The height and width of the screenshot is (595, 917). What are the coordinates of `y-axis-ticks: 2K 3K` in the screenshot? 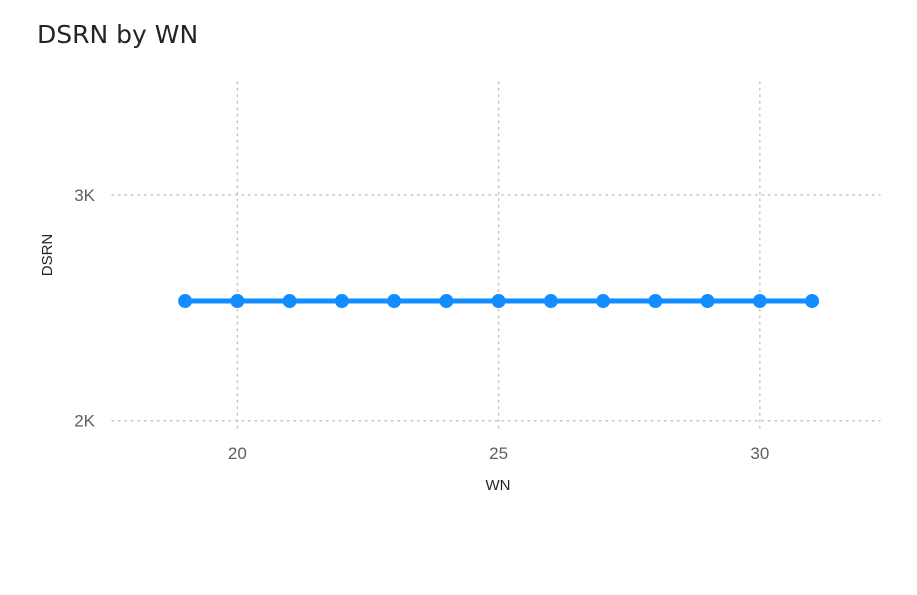 It's located at (84, 308).